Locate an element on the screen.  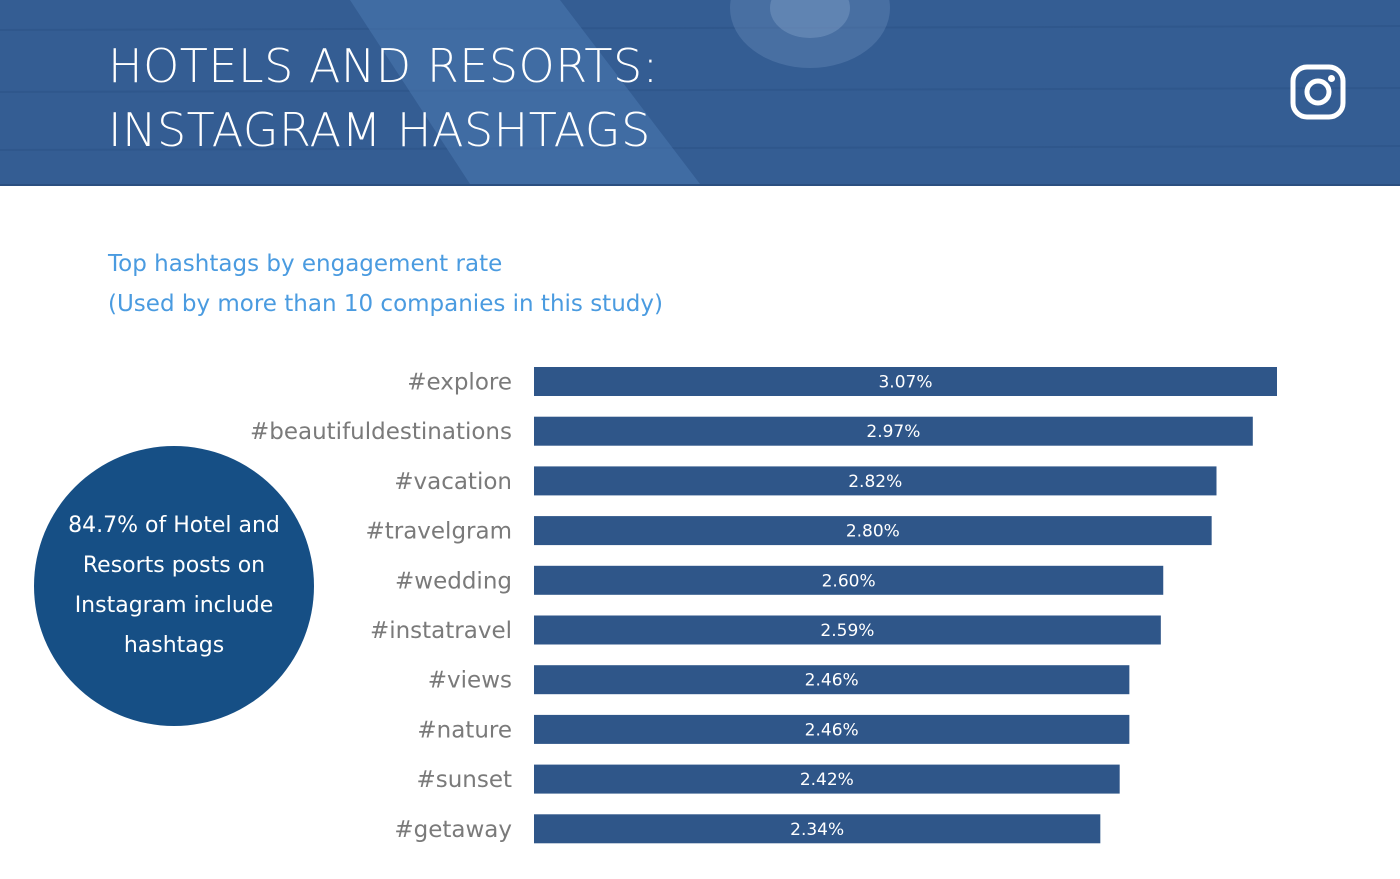
bar-value-label: 2.80% is located at coordinates (873, 532).